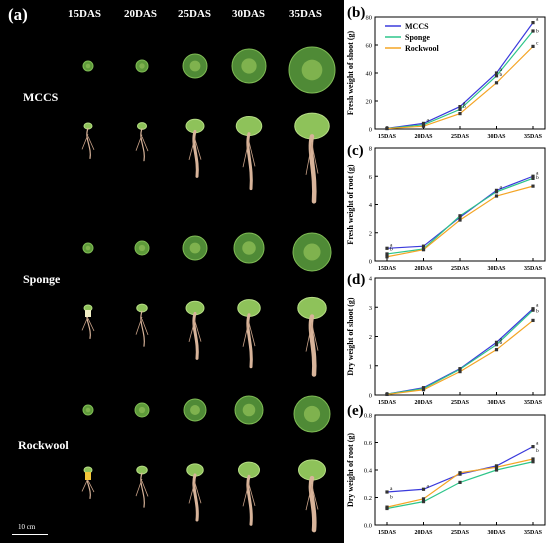 This screenshot has height=543, width=550. Describe the element at coordinates (368, 416) in the screenshot. I see `y-tick-label: 0.8` at that location.